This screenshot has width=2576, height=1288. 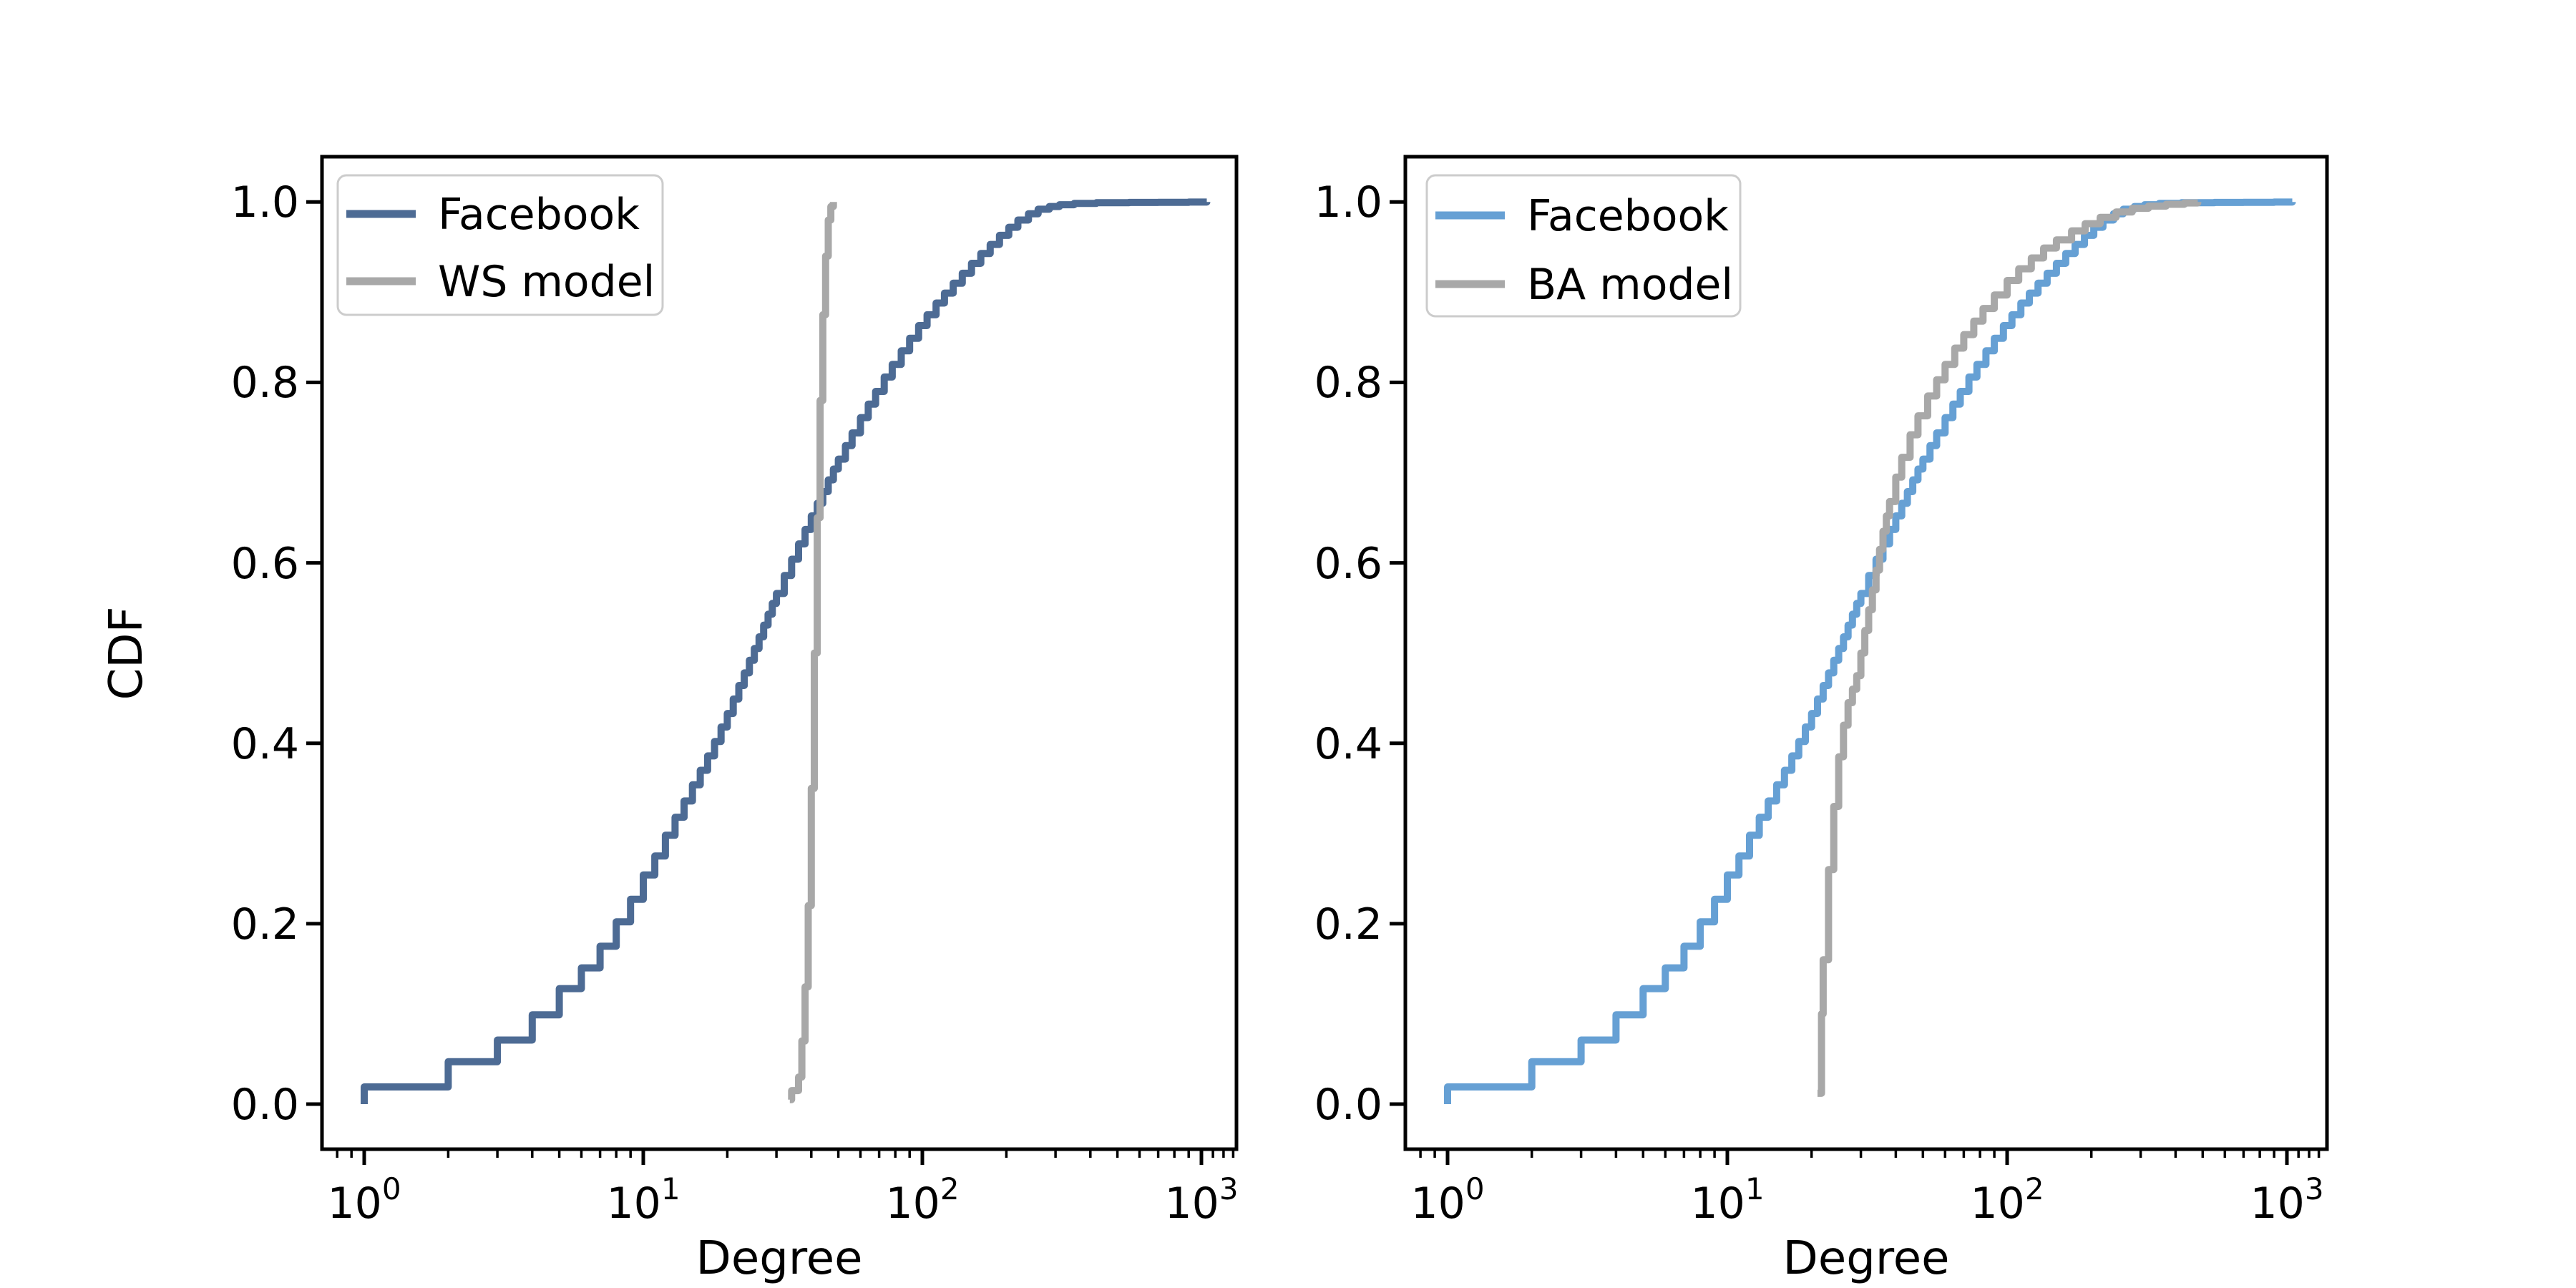 What do you see at coordinates (126, 654) in the screenshot?
I see `y-axis-label: CDF` at bounding box center [126, 654].